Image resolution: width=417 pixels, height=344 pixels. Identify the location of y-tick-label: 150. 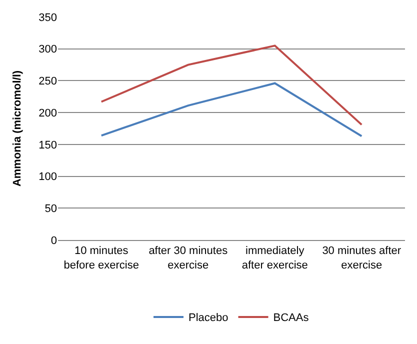
(47, 145).